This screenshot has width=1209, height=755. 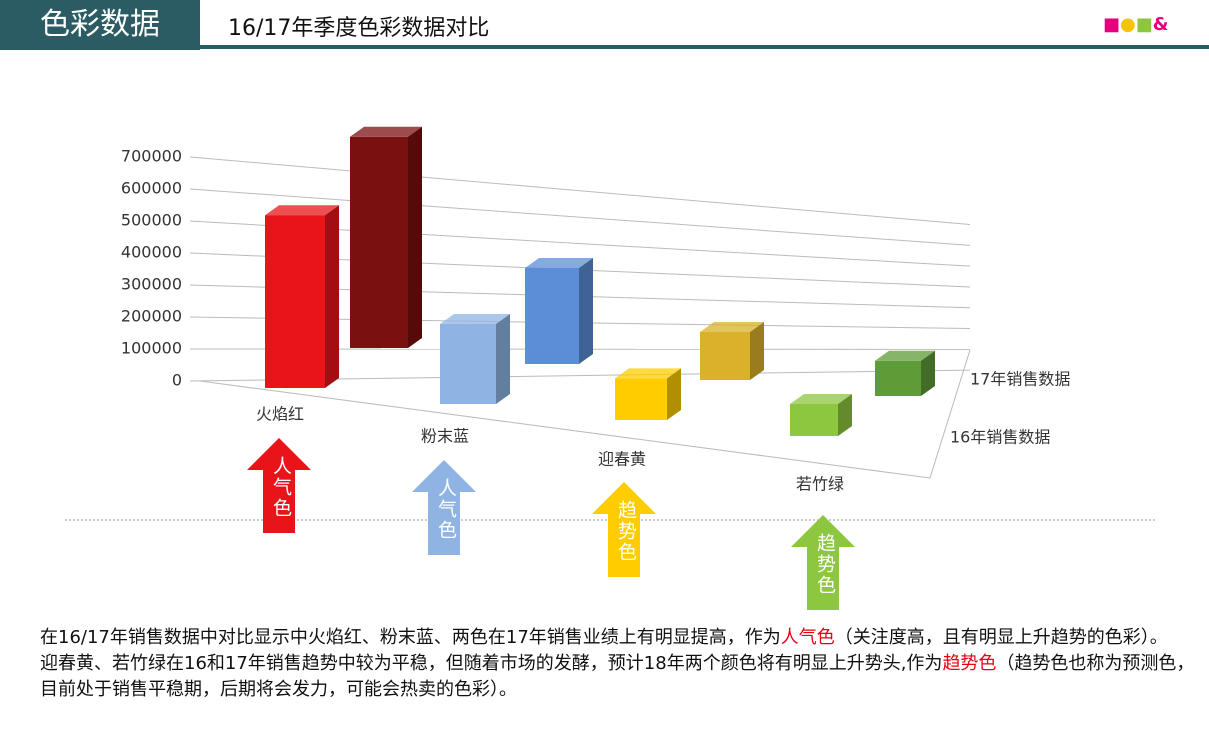 What do you see at coordinates (151, 220) in the screenshot?
I see `y-tick-label: 500000` at bounding box center [151, 220].